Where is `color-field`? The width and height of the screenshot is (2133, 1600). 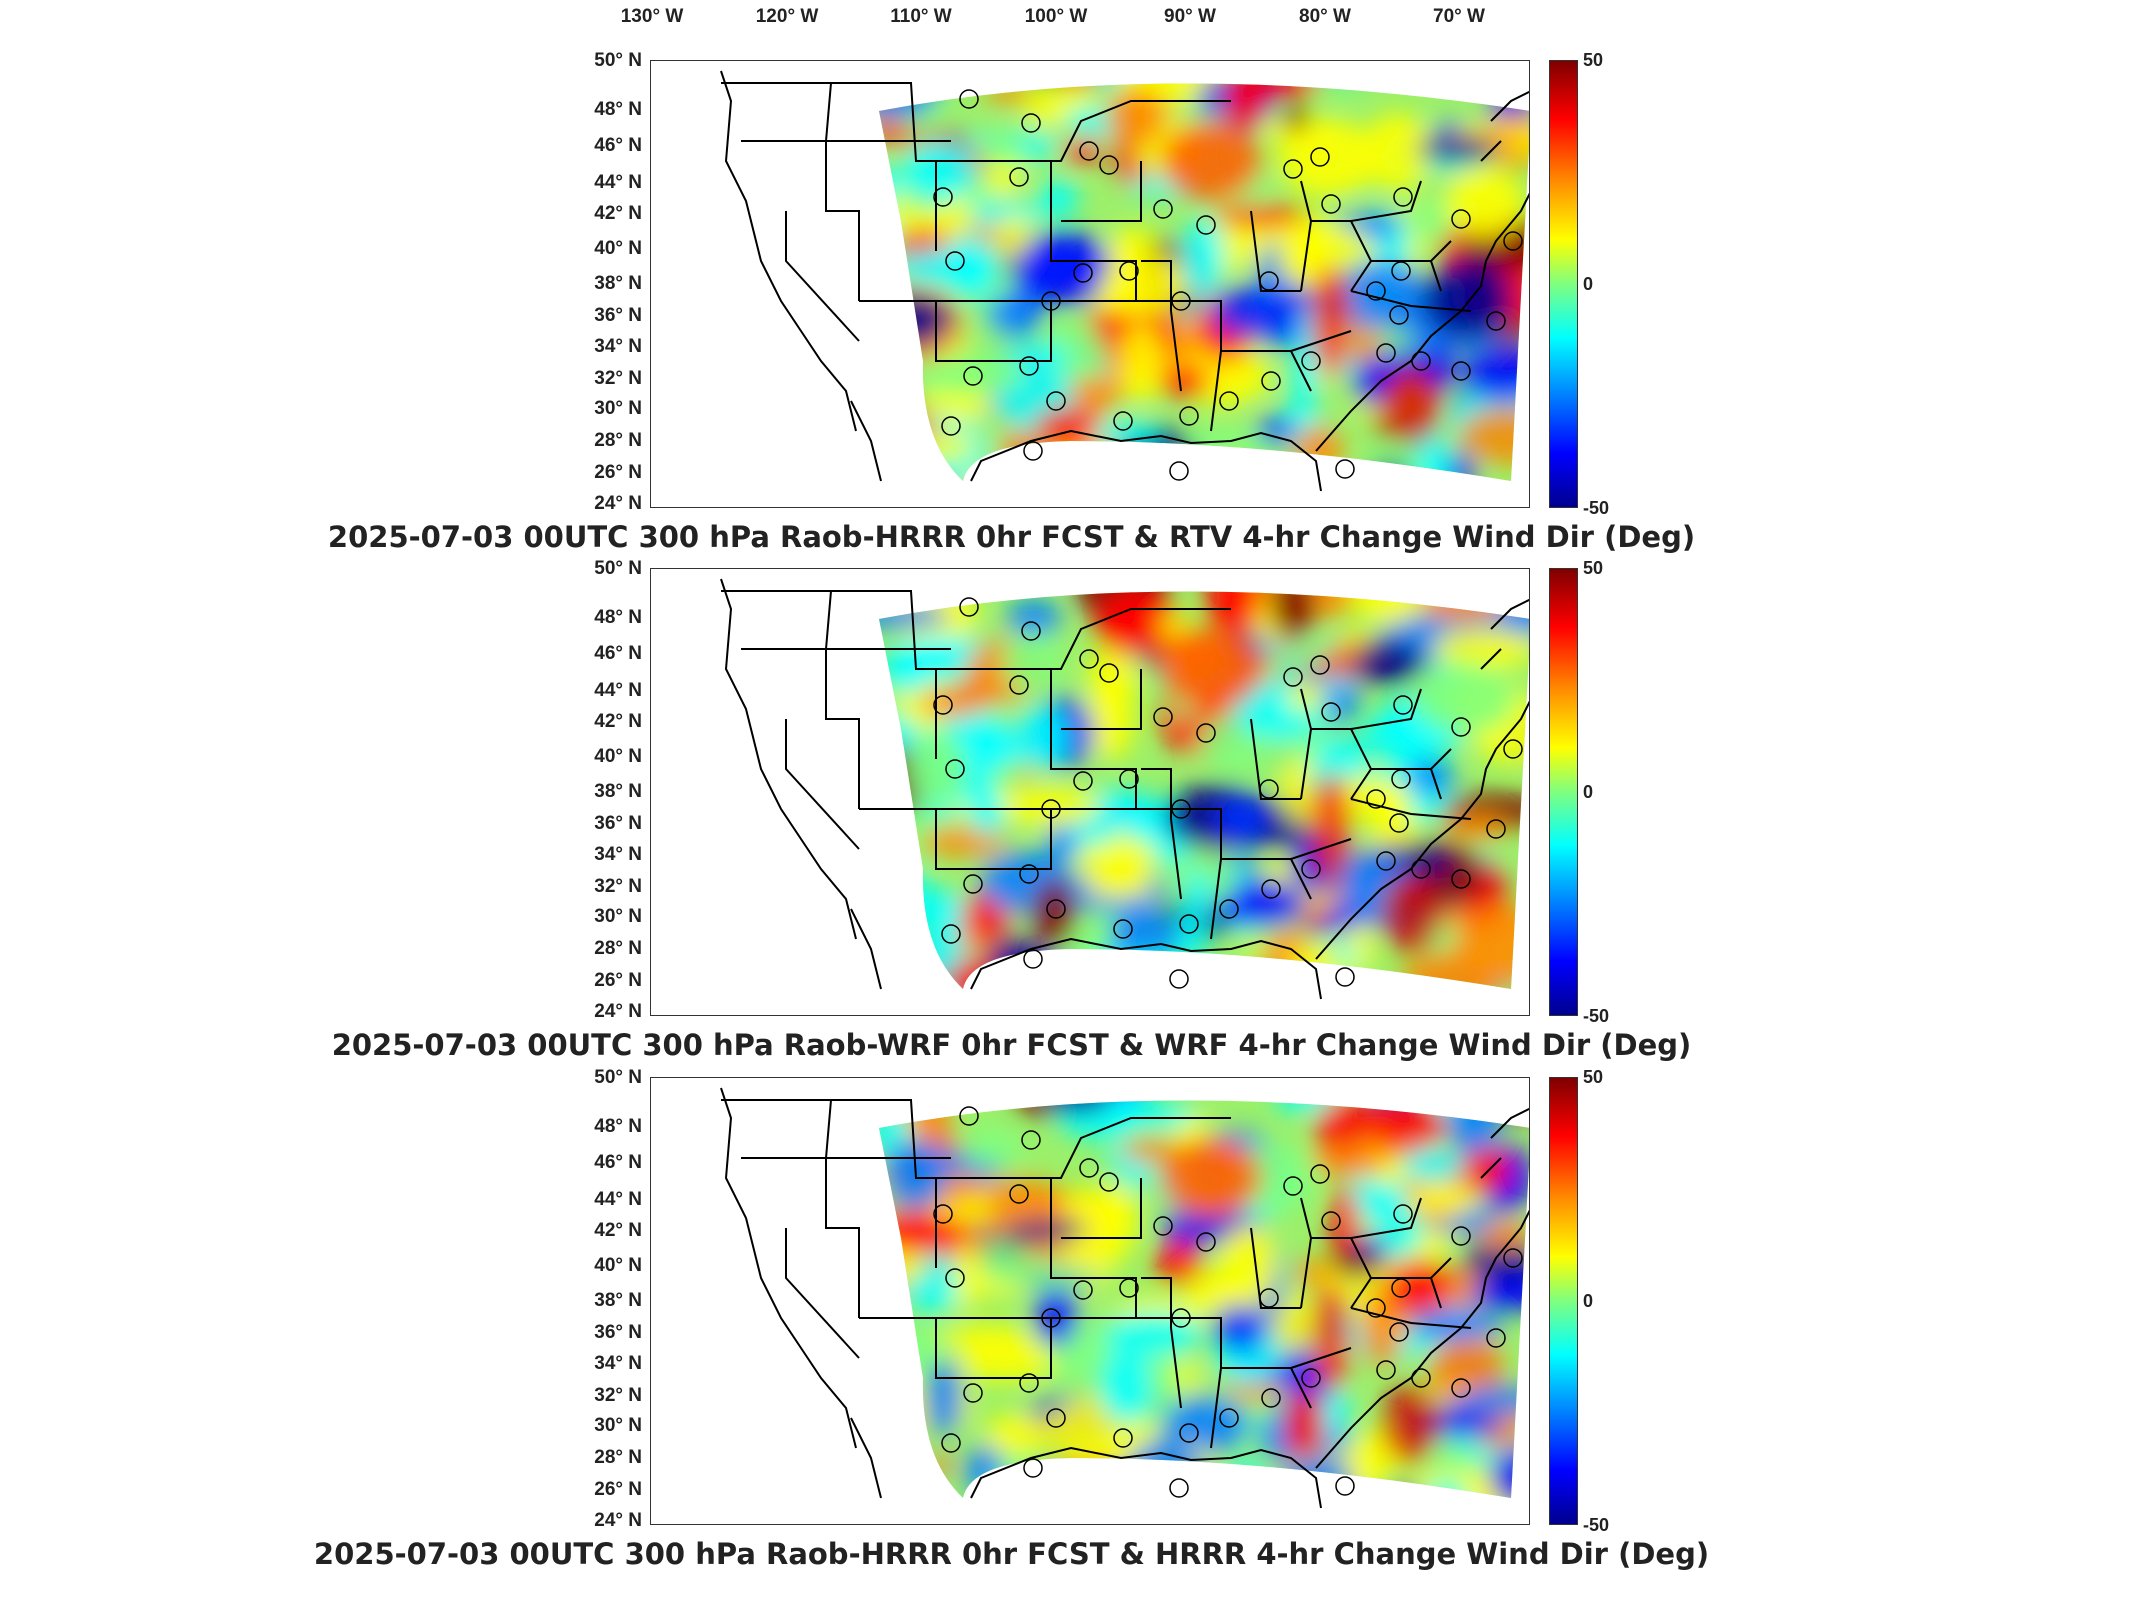 color-field is located at coordinates (1204, 282).